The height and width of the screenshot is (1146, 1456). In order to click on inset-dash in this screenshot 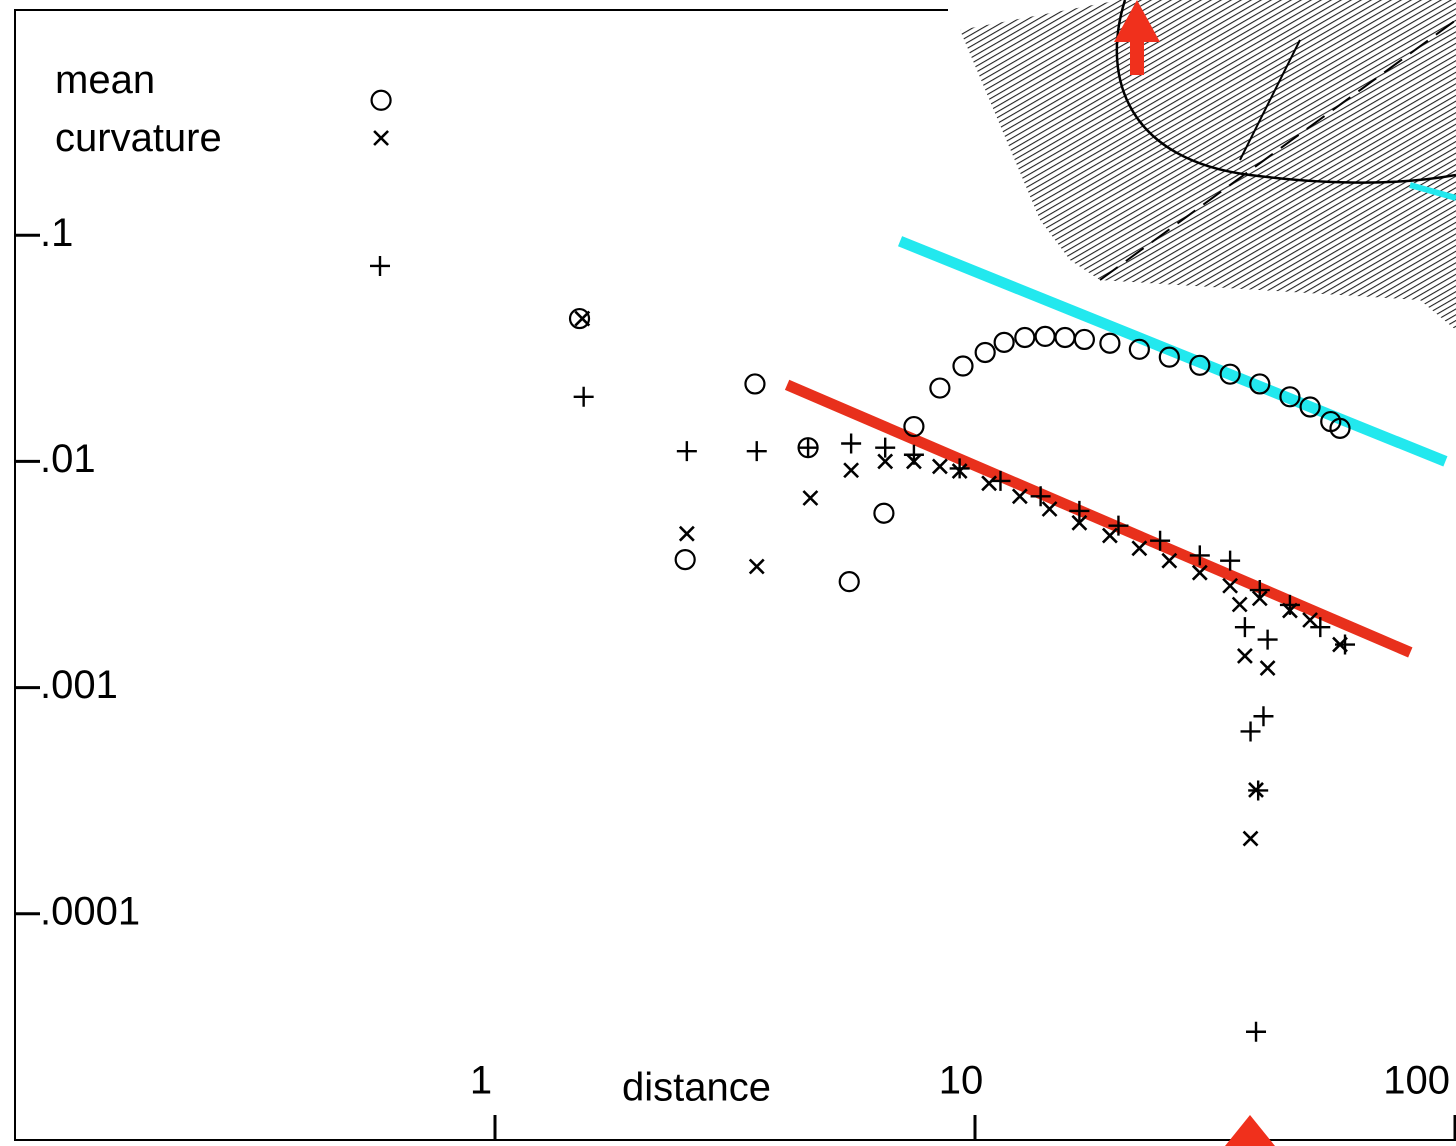, I will do `click(1277, 150)`.